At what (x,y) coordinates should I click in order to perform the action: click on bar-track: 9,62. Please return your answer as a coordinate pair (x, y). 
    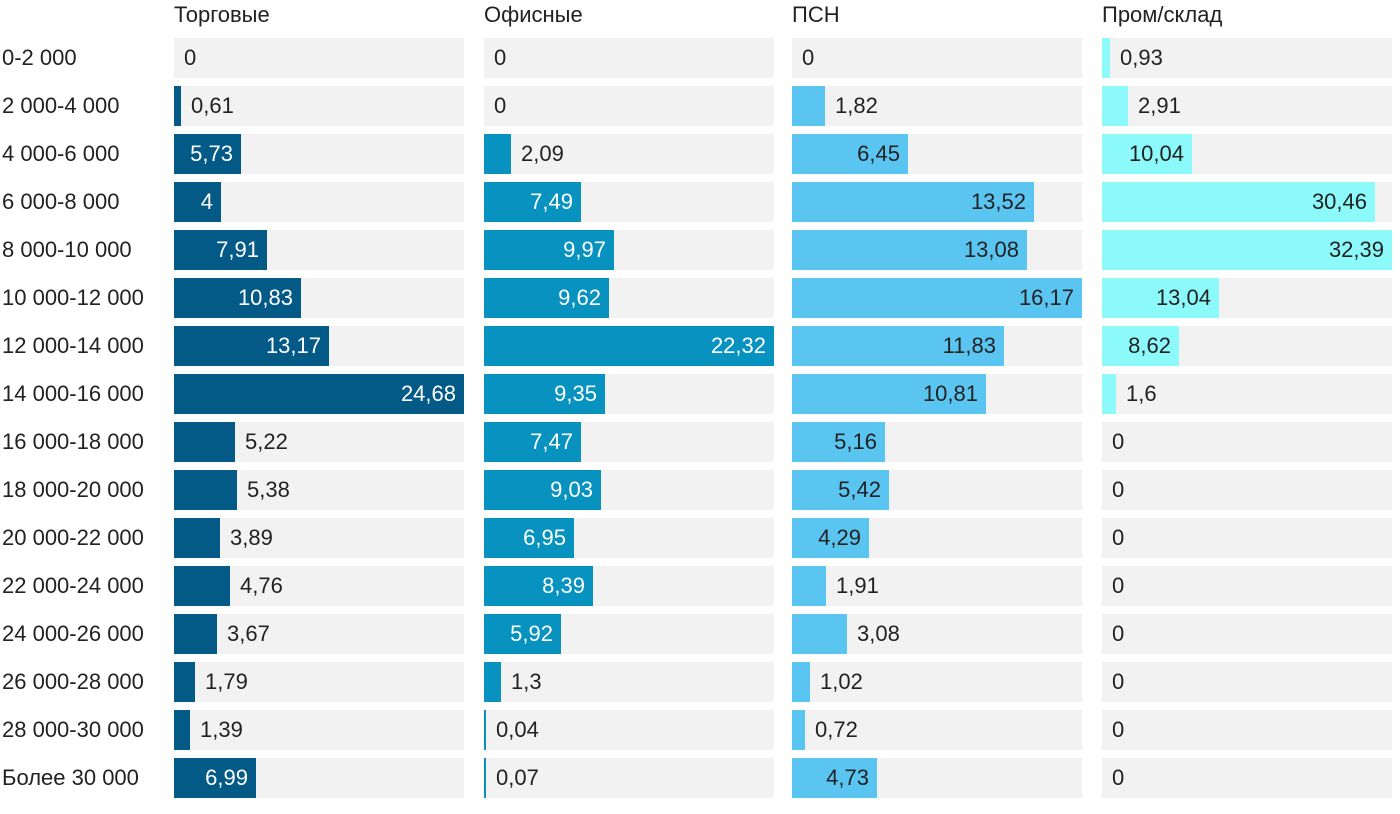
    Looking at the image, I should click on (629, 298).